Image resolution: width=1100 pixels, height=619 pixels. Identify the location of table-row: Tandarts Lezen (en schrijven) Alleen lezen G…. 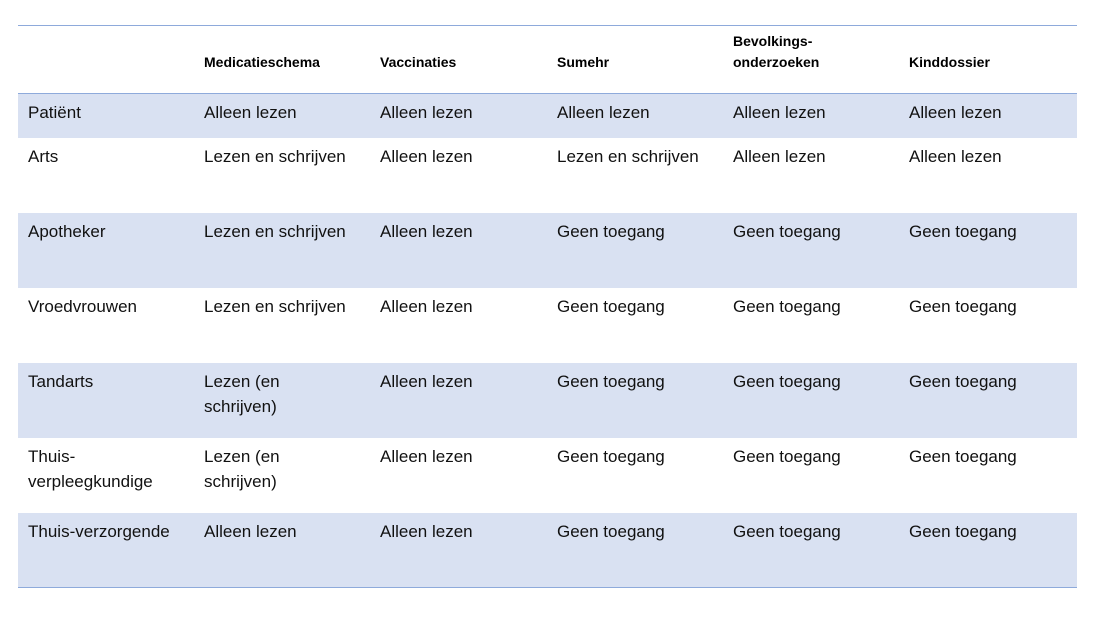
(547, 400).